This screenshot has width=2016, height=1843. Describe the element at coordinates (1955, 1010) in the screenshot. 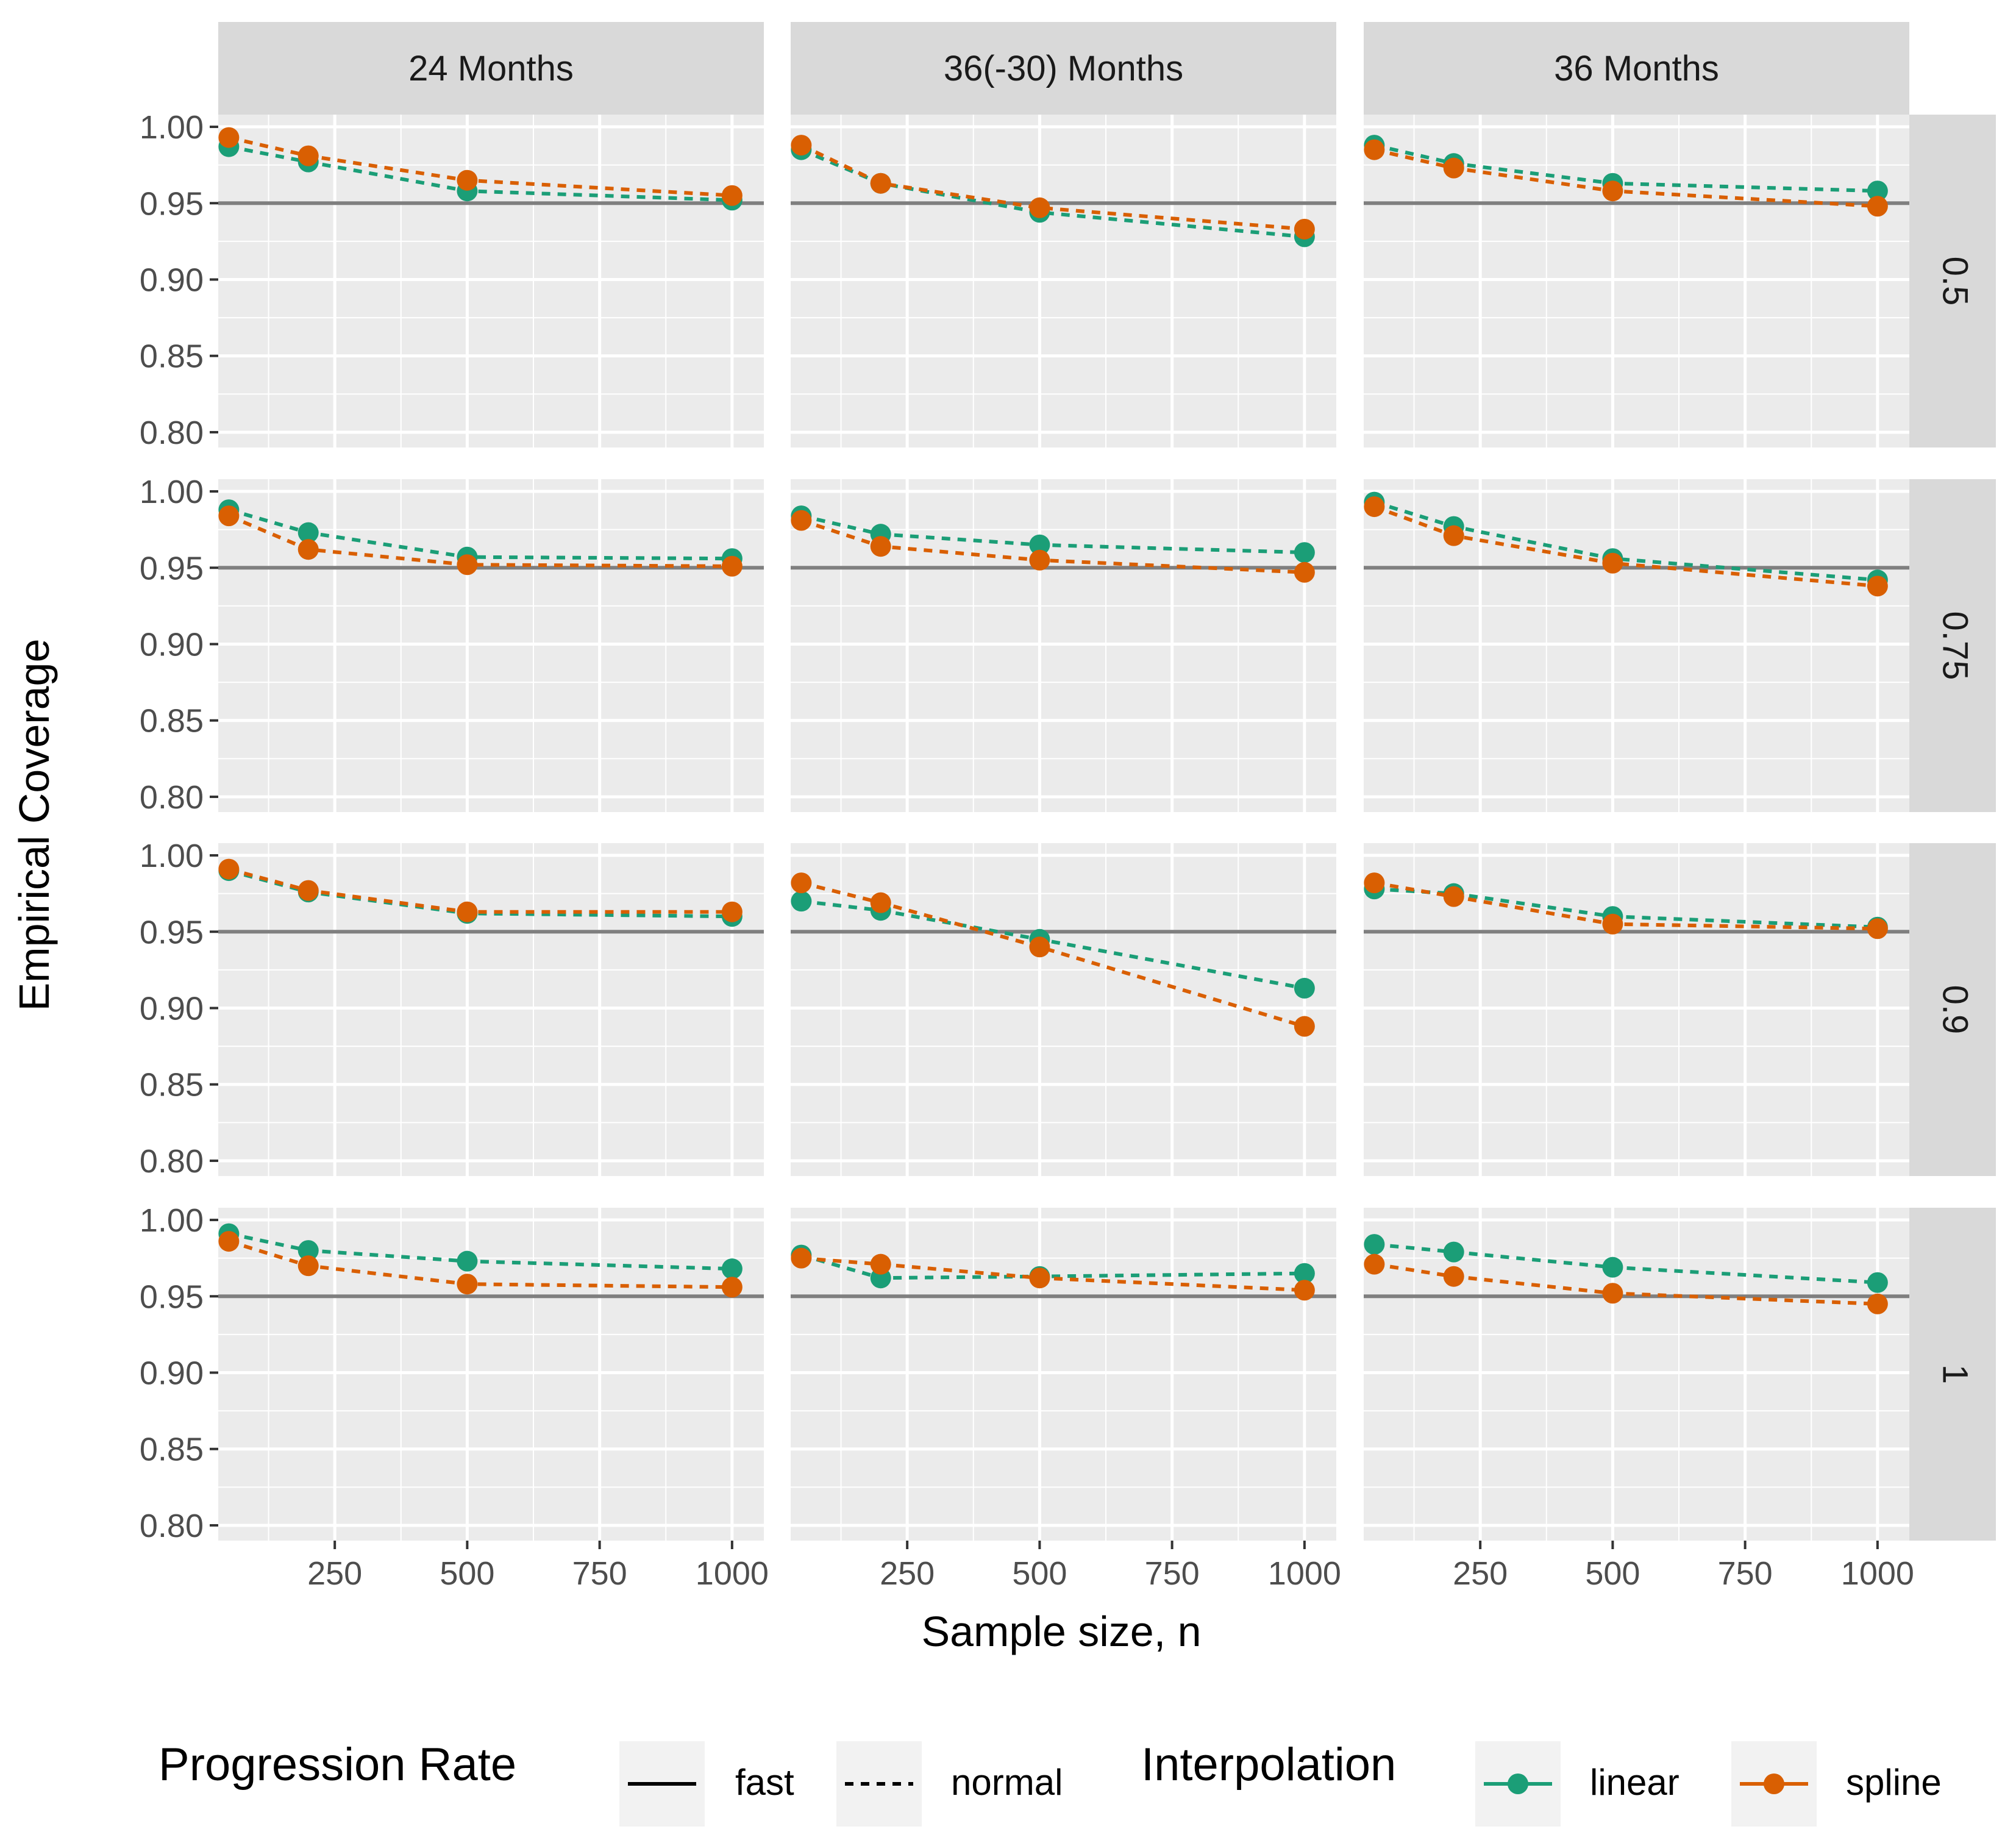

I see `row-strip-label: 0.9` at that location.